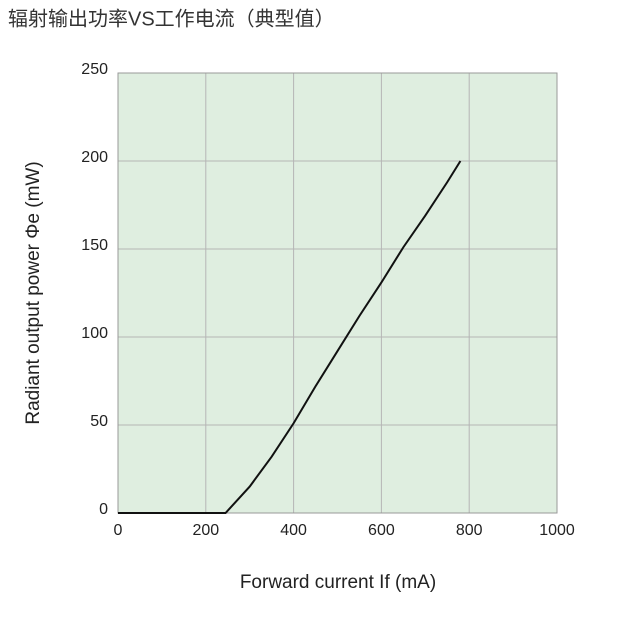 The image size is (639, 617). What do you see at coordinates (381, 530) in the screenshot?
I see `x-tick-label: 600` at bounding box center [381, 530].